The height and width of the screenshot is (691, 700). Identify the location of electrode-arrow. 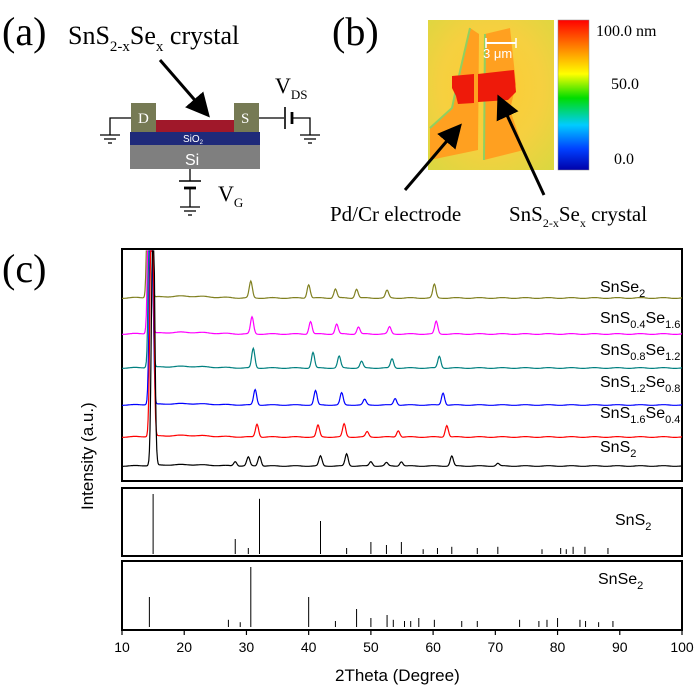
(432, 157).